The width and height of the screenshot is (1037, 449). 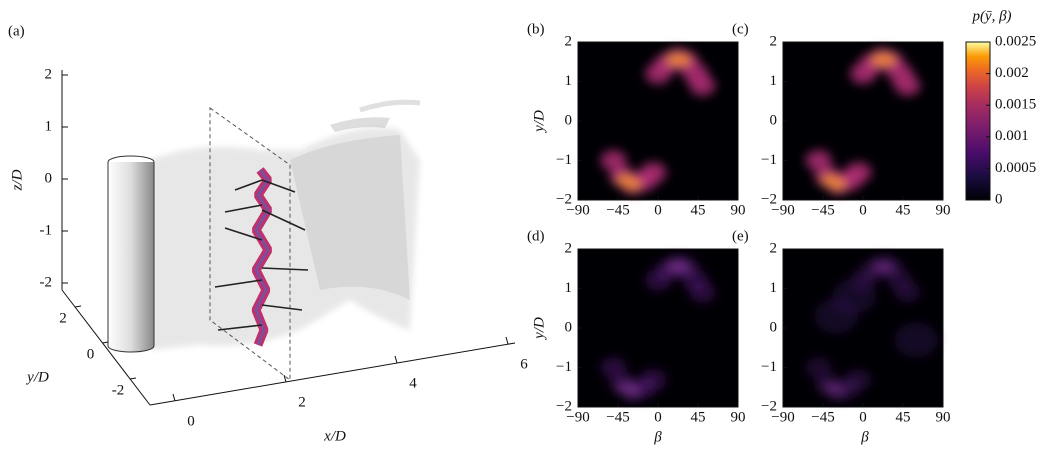 I want to click on colorbar-tick-label: 0.0005, so click(x=1015, y=168).